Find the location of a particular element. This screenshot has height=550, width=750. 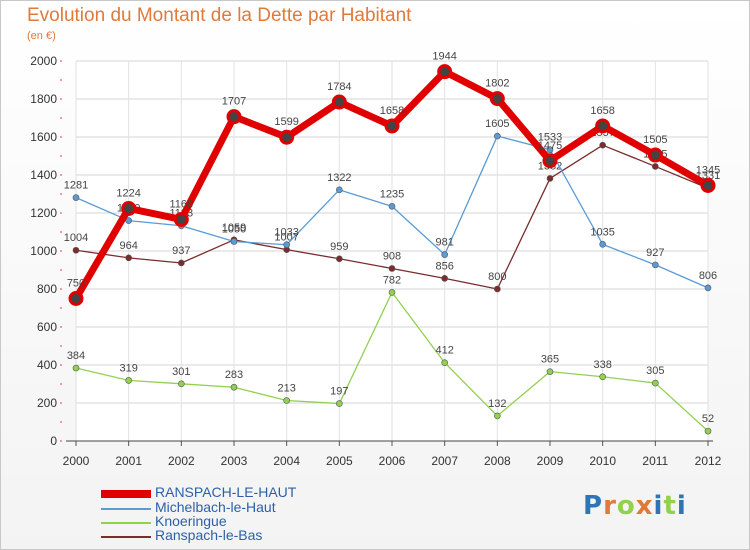

data-label: 1166 is located at coordinates (182, 204).